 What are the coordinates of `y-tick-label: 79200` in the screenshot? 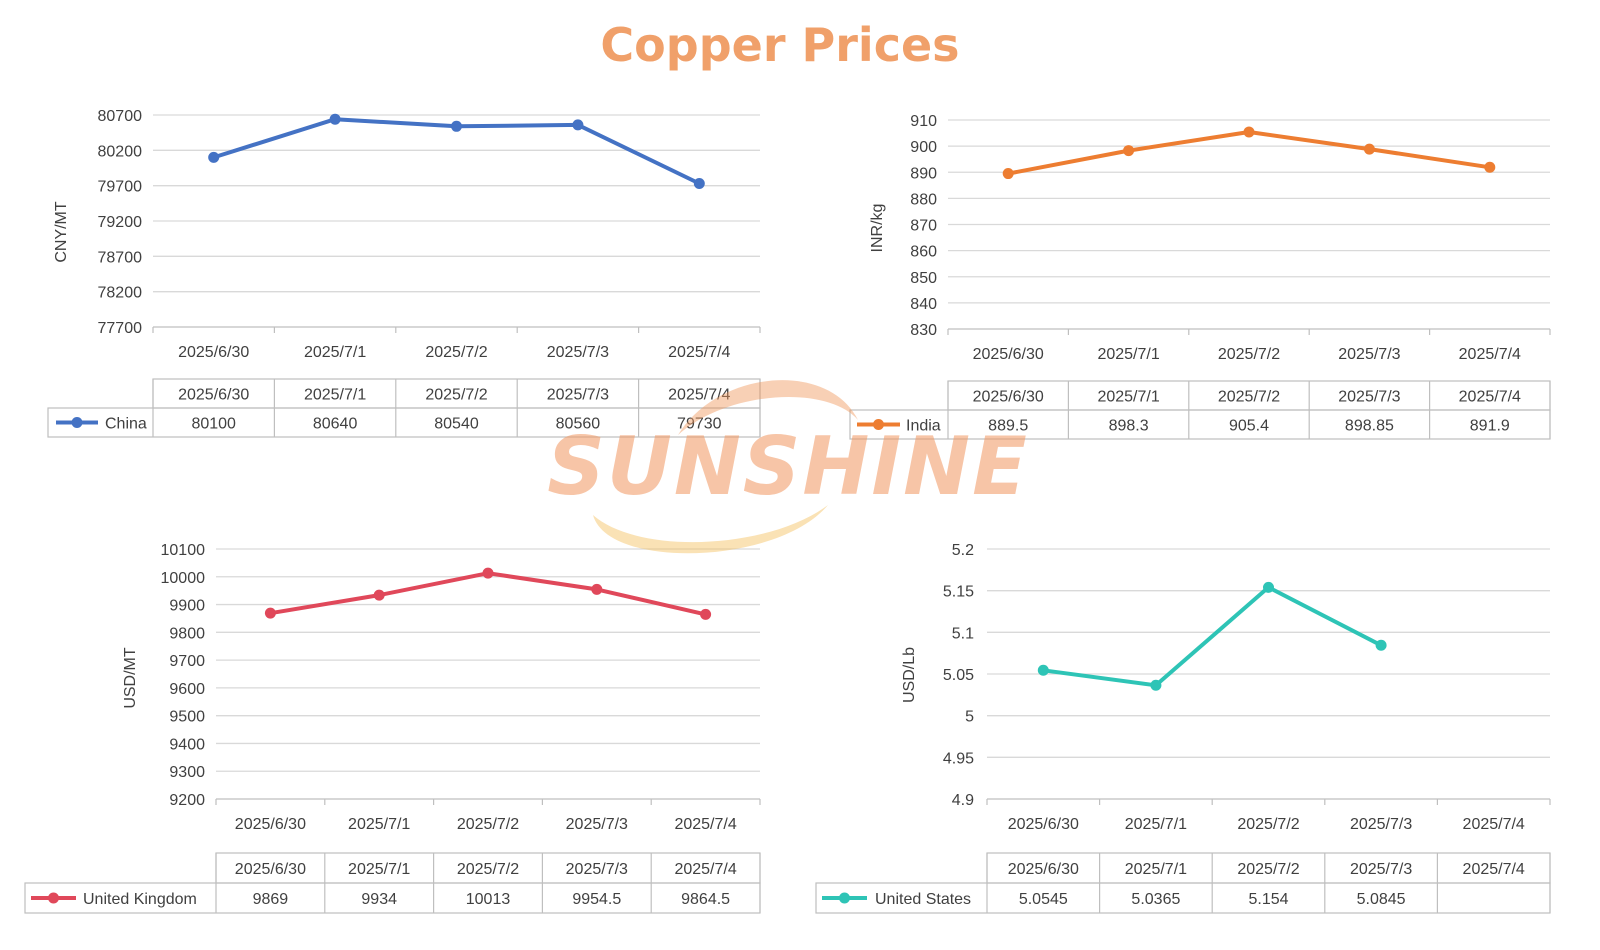 It's located at (120, 222).